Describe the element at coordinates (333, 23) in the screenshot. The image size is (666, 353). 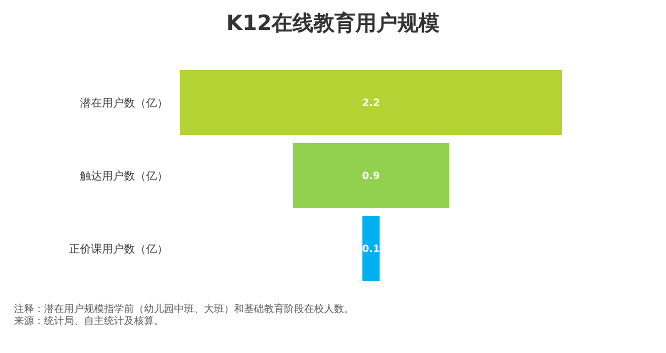
I see `text: K12在线教育用户规模` at that location.